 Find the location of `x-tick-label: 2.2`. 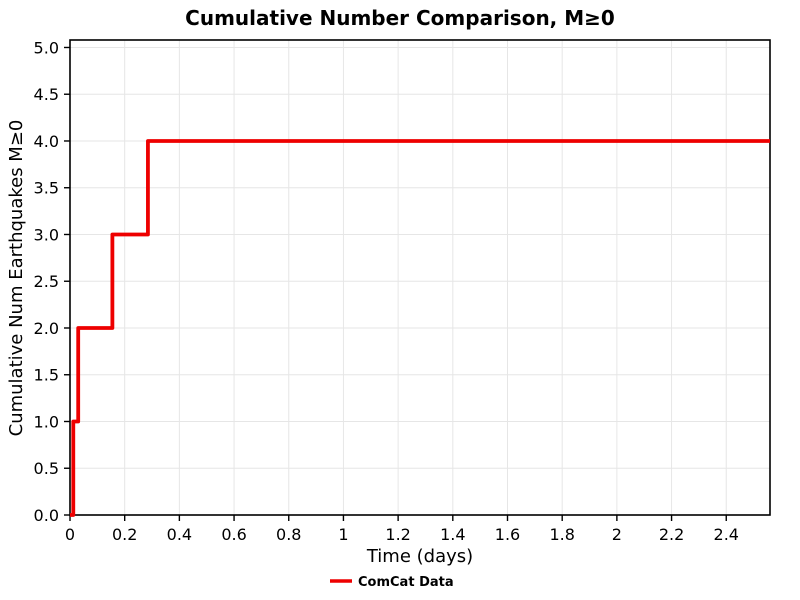

x-tick-label: 2.2 is located at coordinates (671, 534).